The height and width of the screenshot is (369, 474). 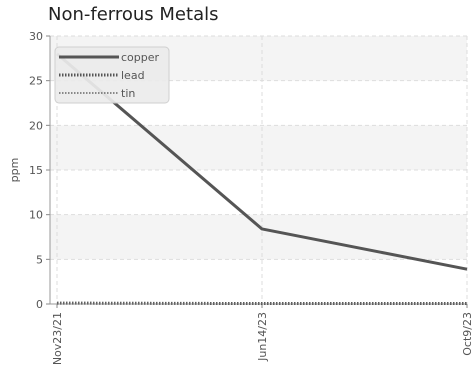 I want to click on y-axis-label: ppm, so click(x=14, y=170).